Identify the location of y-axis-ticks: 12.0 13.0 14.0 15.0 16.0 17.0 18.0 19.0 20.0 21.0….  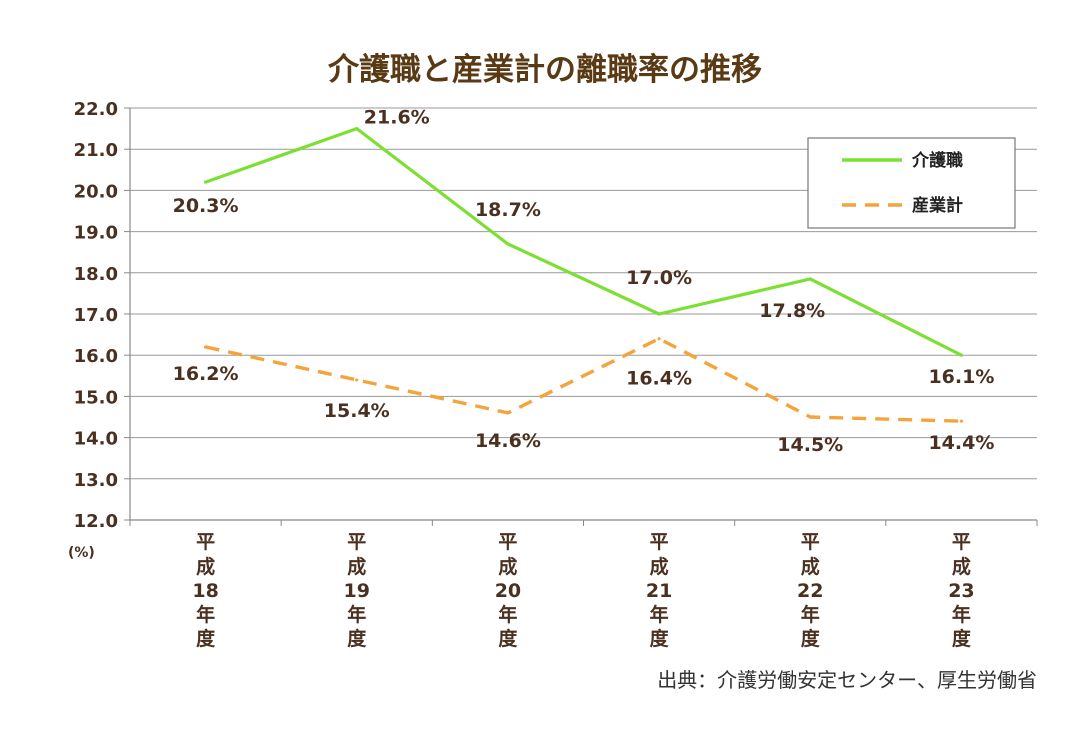
(102, 315).